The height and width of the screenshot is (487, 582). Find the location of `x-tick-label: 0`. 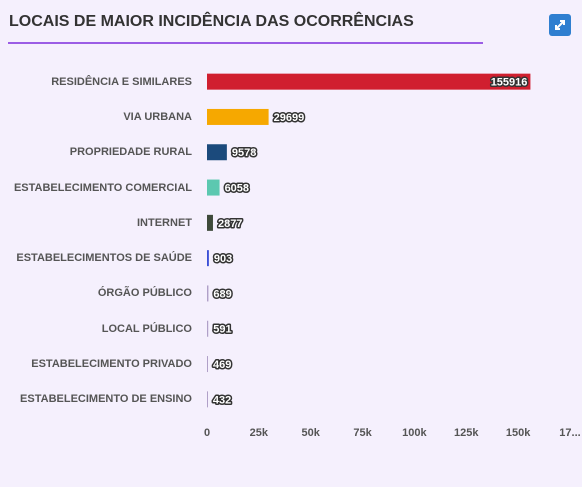

x-tick-label: 0 is located at coordinates (207, 433).